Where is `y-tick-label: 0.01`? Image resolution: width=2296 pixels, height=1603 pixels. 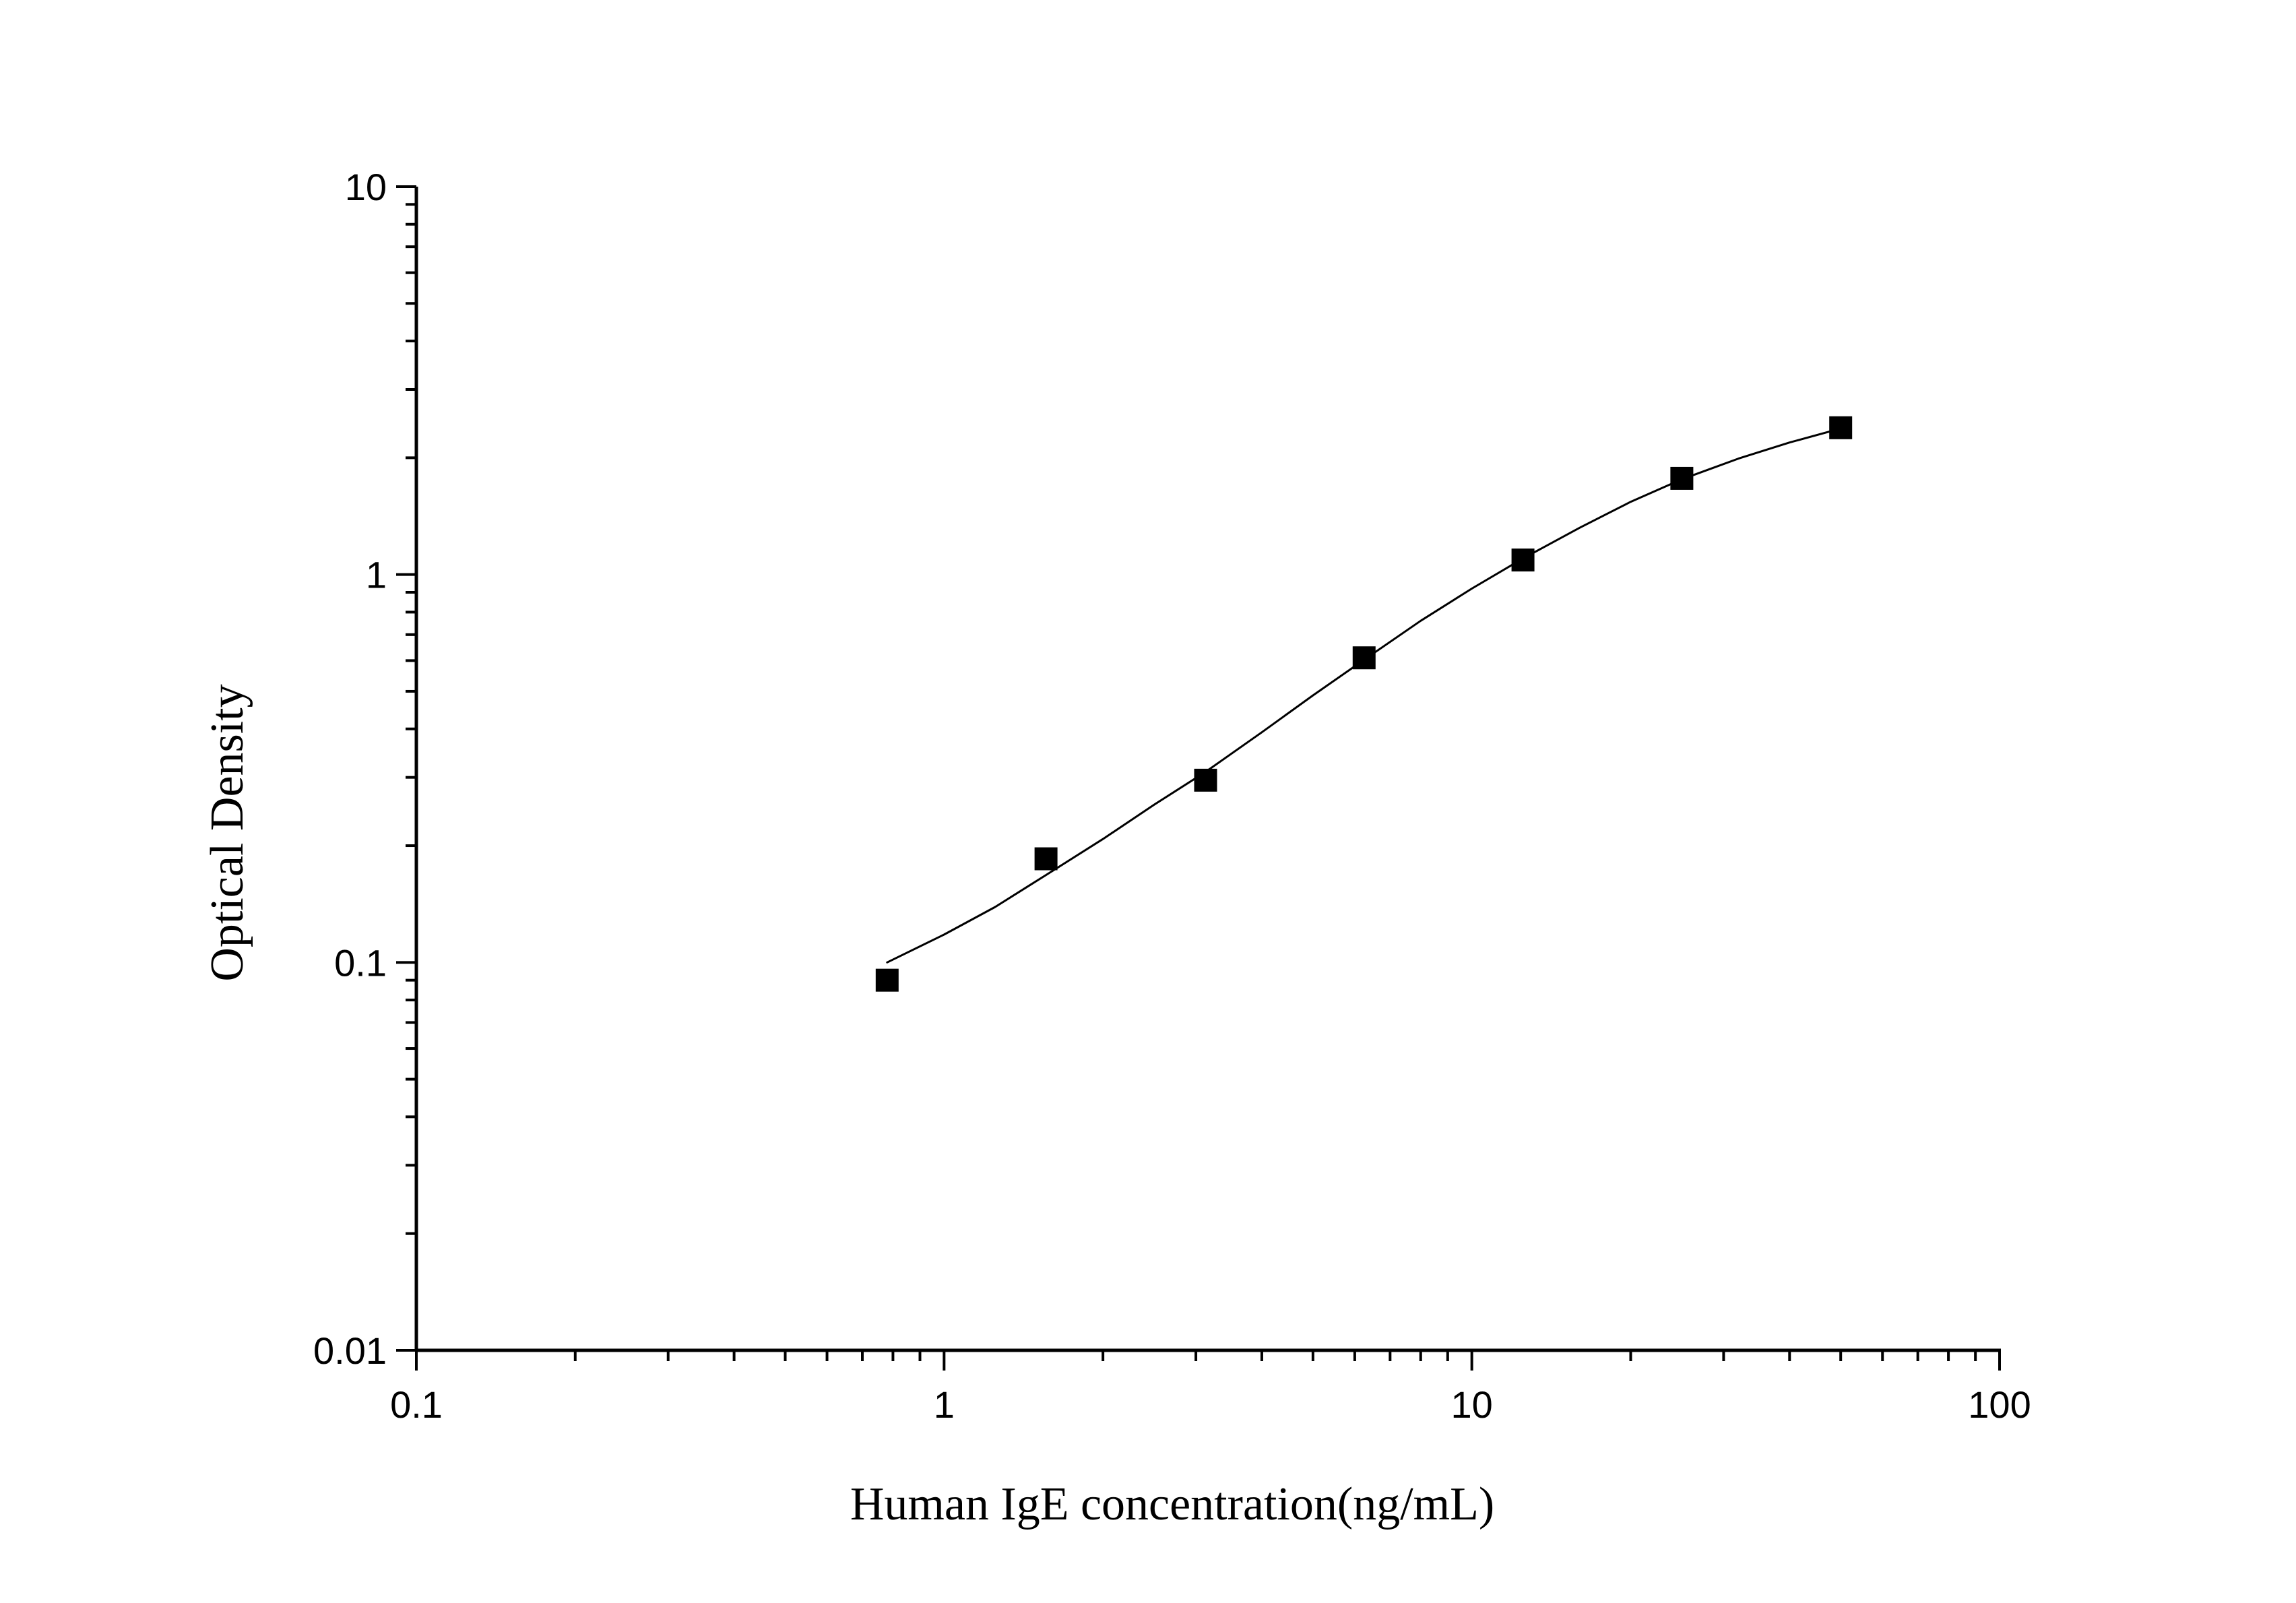 y-tick-label: 0.01 is located at coordinates (350, 1350).